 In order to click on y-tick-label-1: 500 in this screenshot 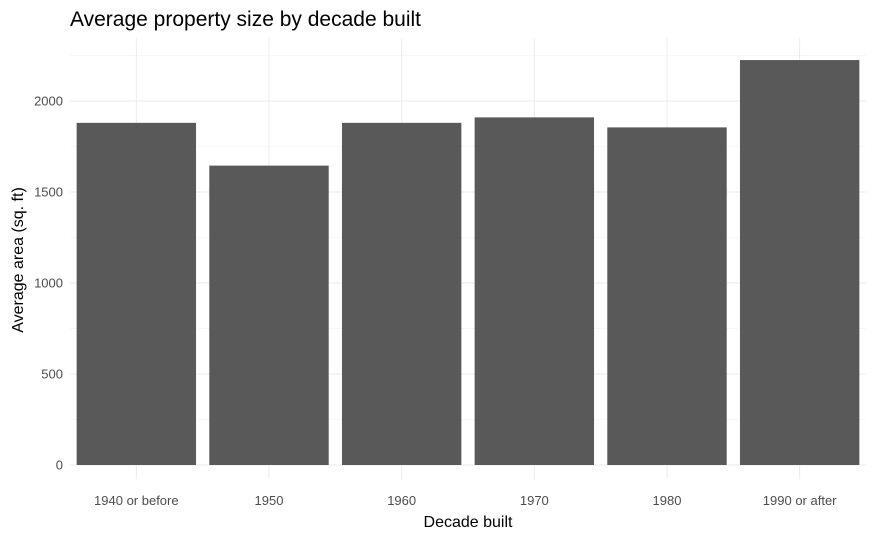, I will do `click(52, 374)`.